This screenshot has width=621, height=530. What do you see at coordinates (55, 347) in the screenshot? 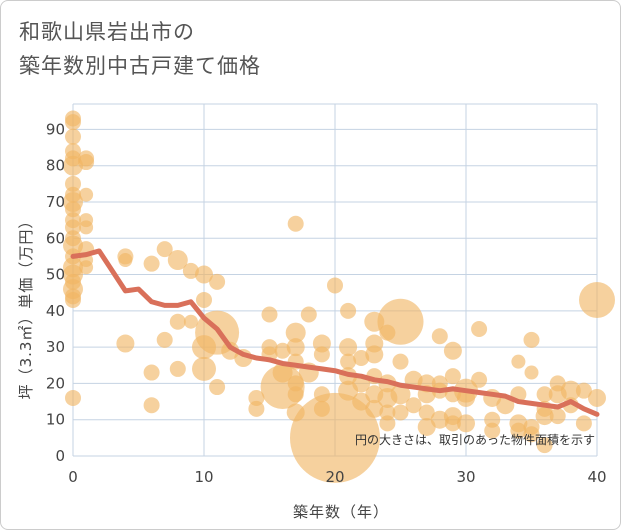
I see `y-tick-label: 30` at bounding box center [55, 347].